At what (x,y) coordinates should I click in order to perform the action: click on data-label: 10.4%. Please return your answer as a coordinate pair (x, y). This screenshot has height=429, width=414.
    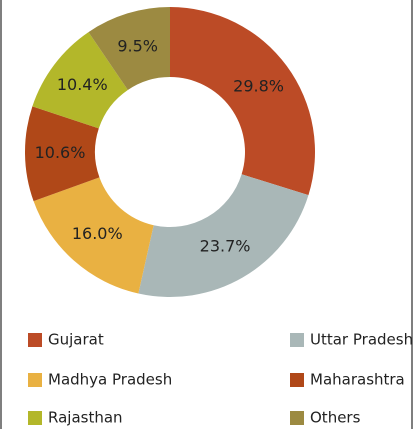
    Looking at the image, I should click on (82, 84).